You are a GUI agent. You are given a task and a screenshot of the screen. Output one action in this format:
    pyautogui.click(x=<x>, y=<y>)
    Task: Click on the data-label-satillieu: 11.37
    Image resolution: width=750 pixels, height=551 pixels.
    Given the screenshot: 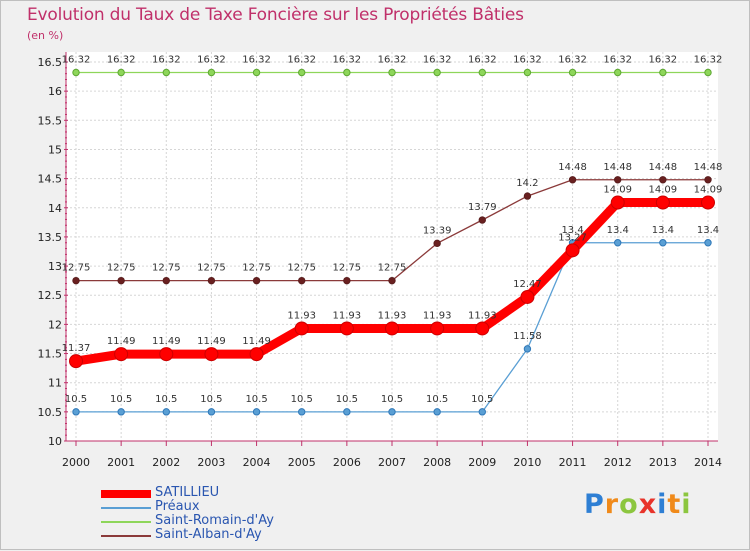 What is the action you would take?
    pyautogui.click(x=76, y=348)
    